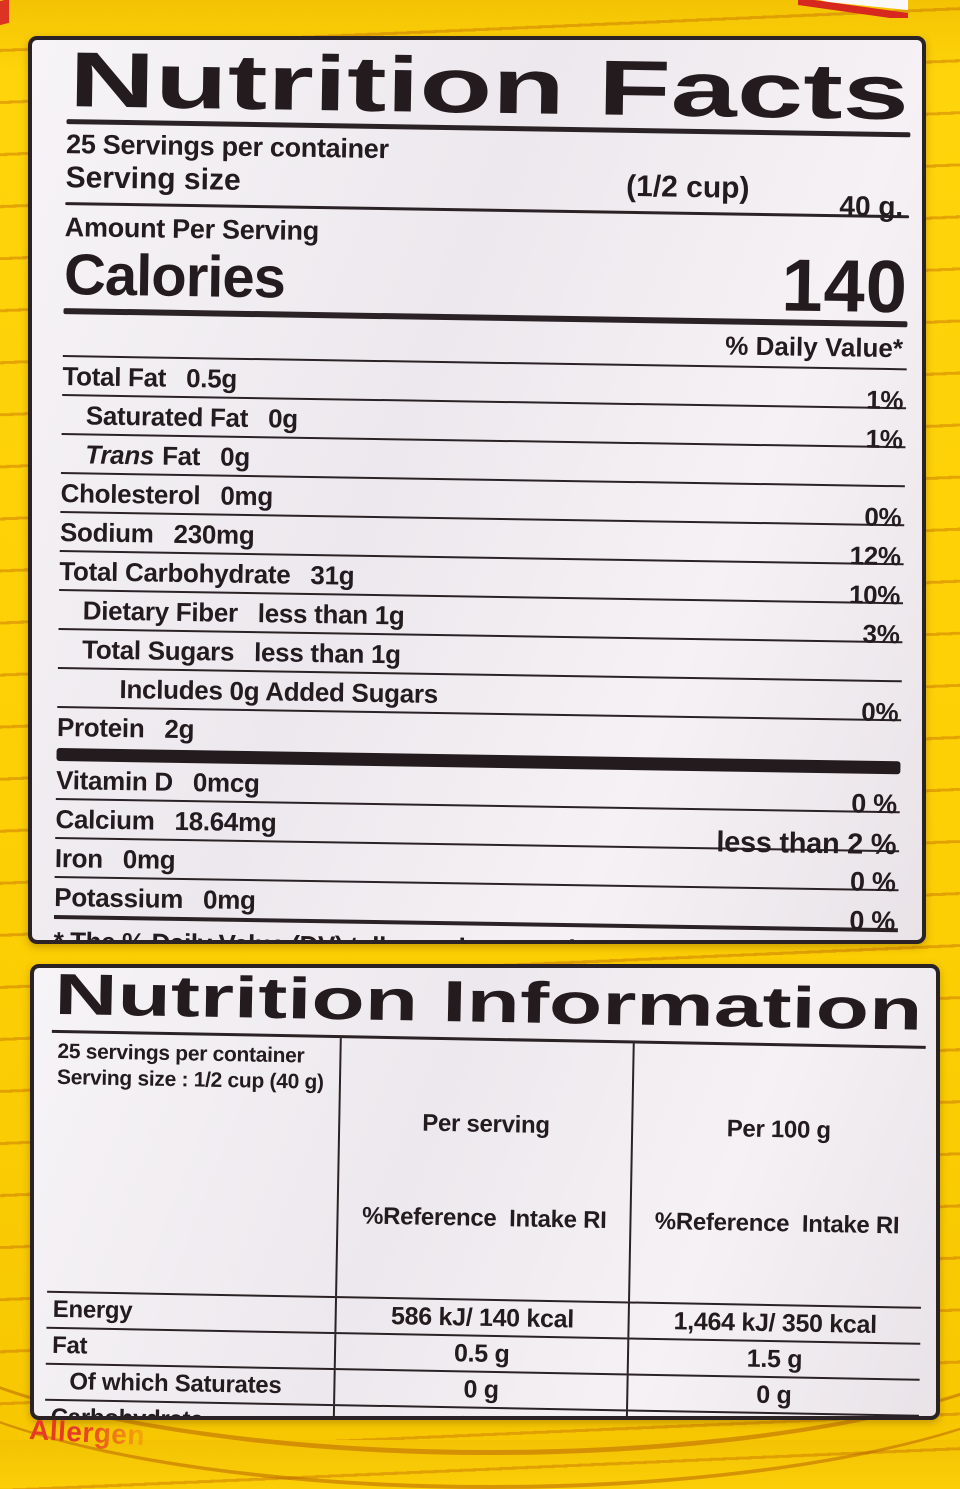 Image resolution: width=960 pixels, height=1489 pixels. Describe the element at coordinates (158, 651) in the screenshot. I see `nutrient-label: Total Sugars` at that location.